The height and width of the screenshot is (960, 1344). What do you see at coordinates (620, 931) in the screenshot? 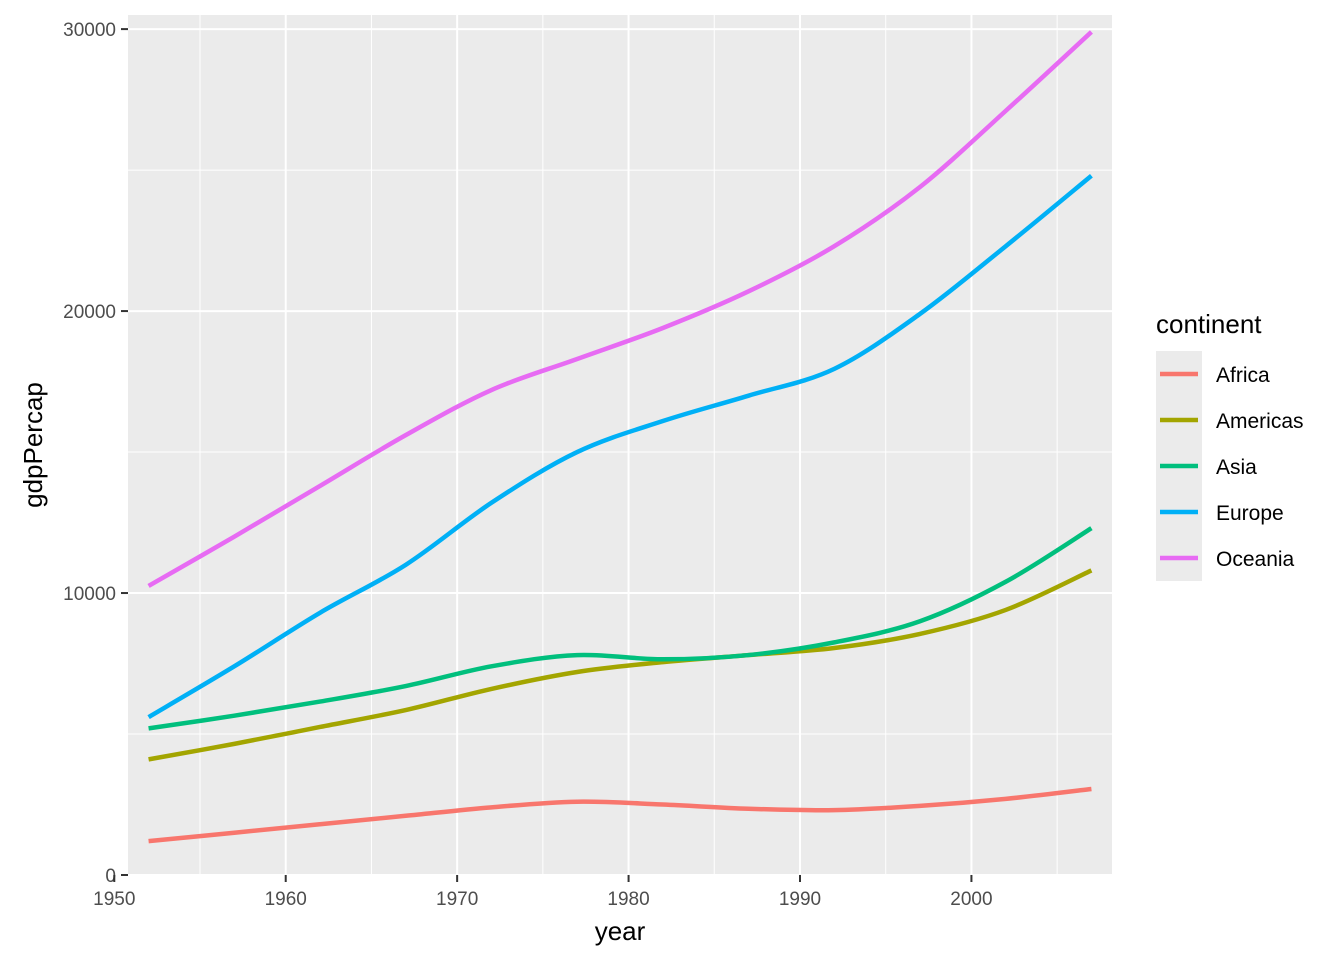
I see `x-axis-title: year` at bounding box center [620, 931].